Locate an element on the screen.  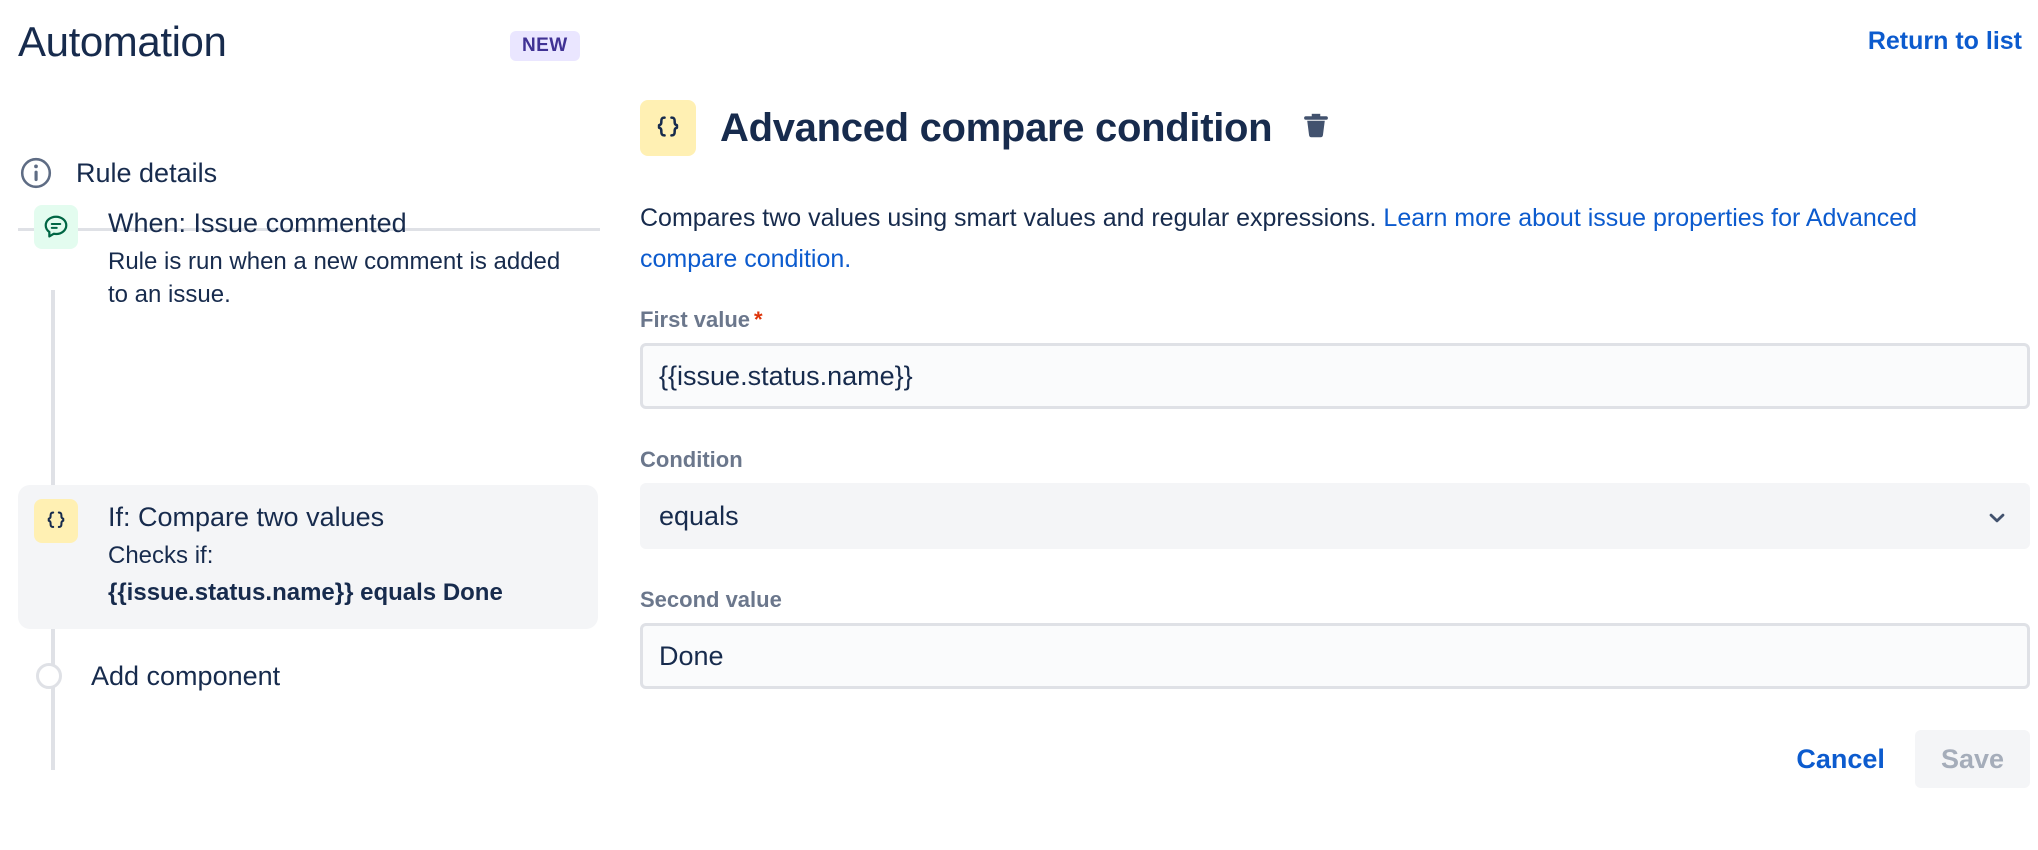
info-icon is located at coordinates (36, 173).